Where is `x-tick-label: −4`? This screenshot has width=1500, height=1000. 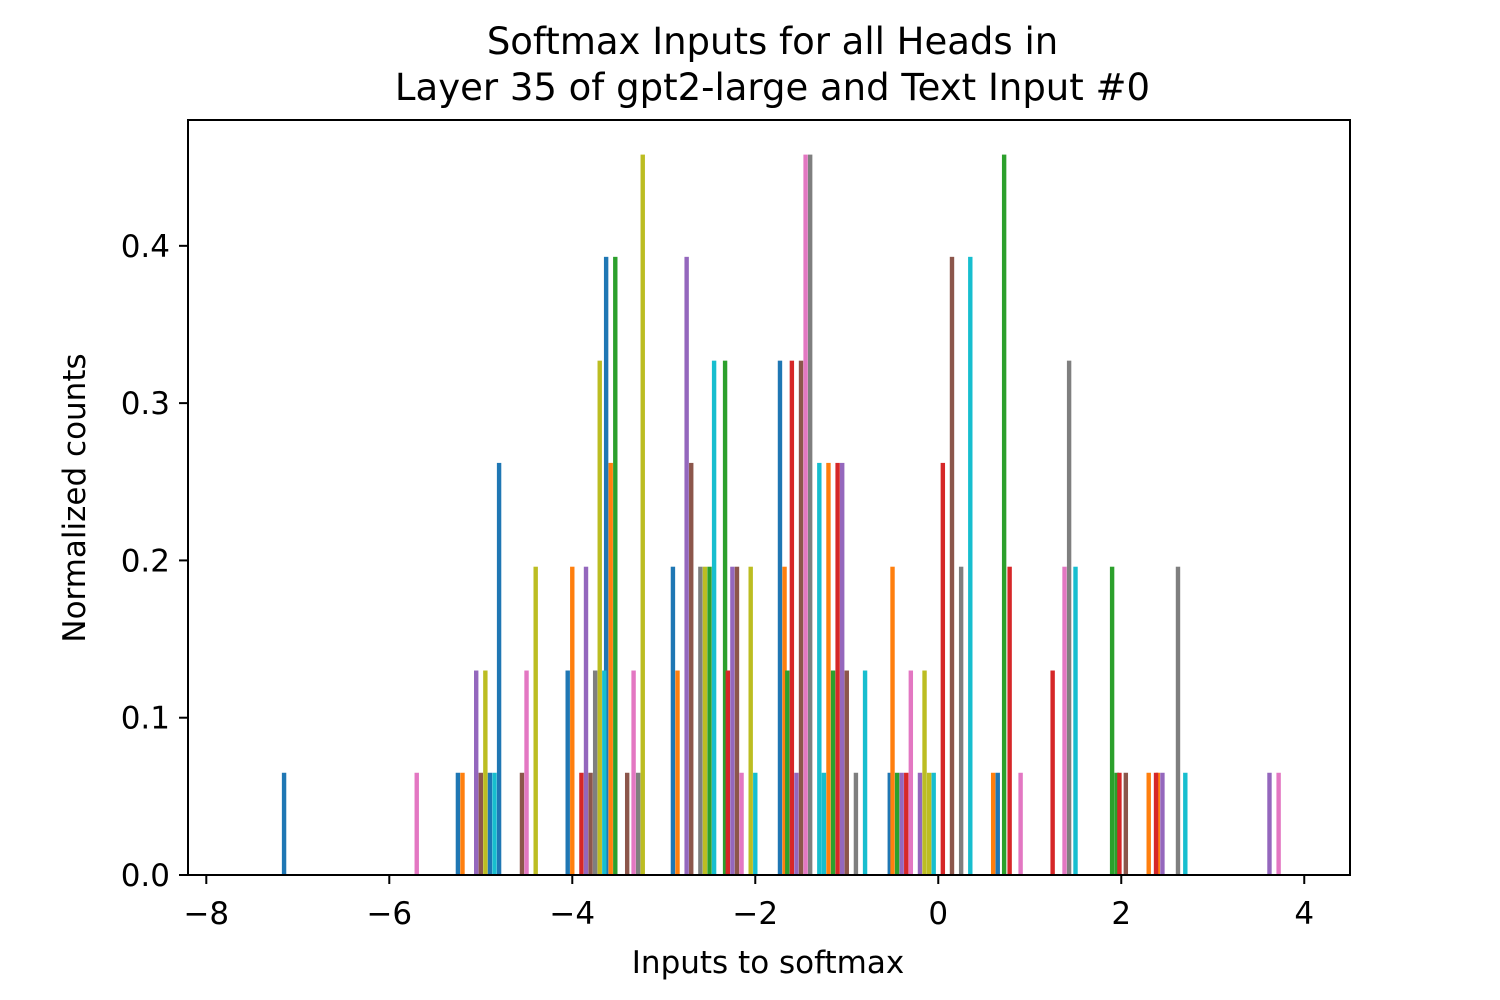 x-tick-label: −4 is located at coordinates (572, 914).